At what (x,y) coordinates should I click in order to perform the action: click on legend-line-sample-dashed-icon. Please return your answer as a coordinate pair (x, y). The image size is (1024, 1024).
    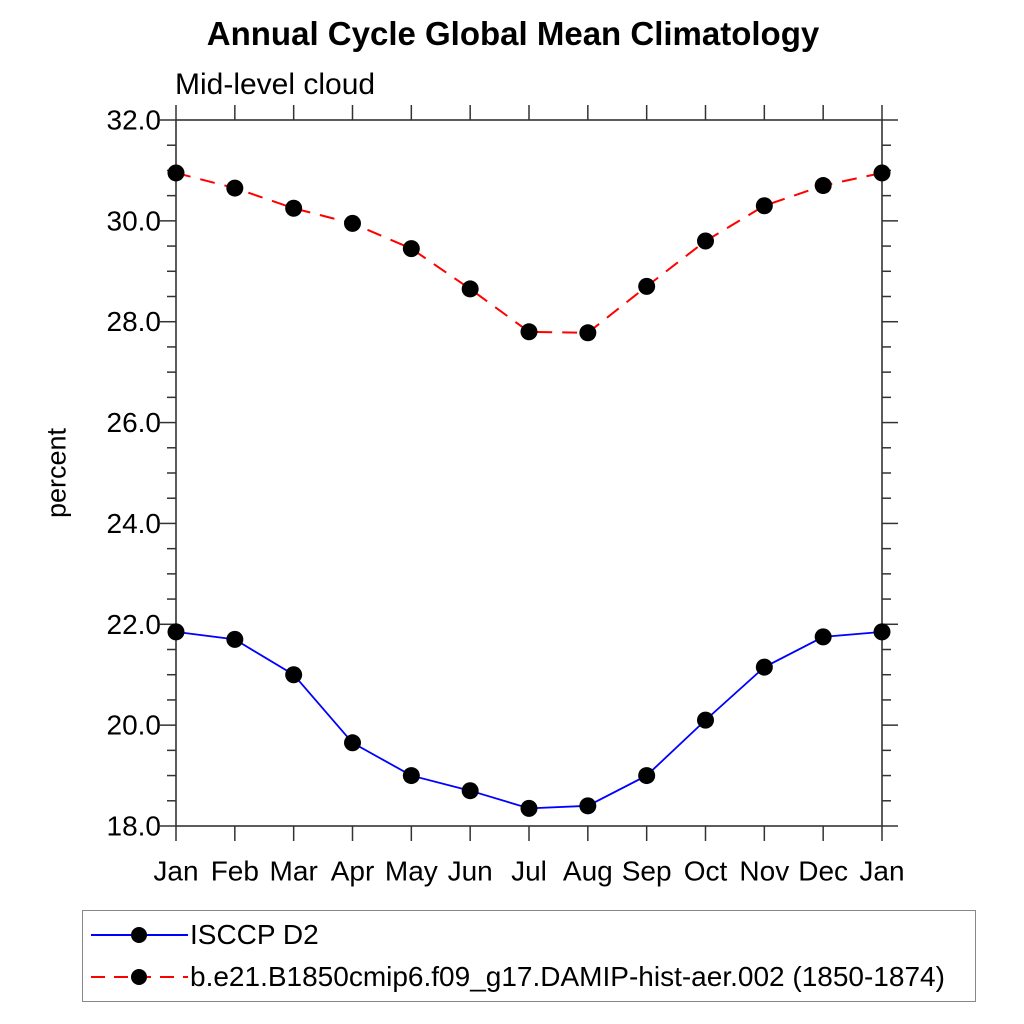
    Looking at the image, I should click on (139, 977).